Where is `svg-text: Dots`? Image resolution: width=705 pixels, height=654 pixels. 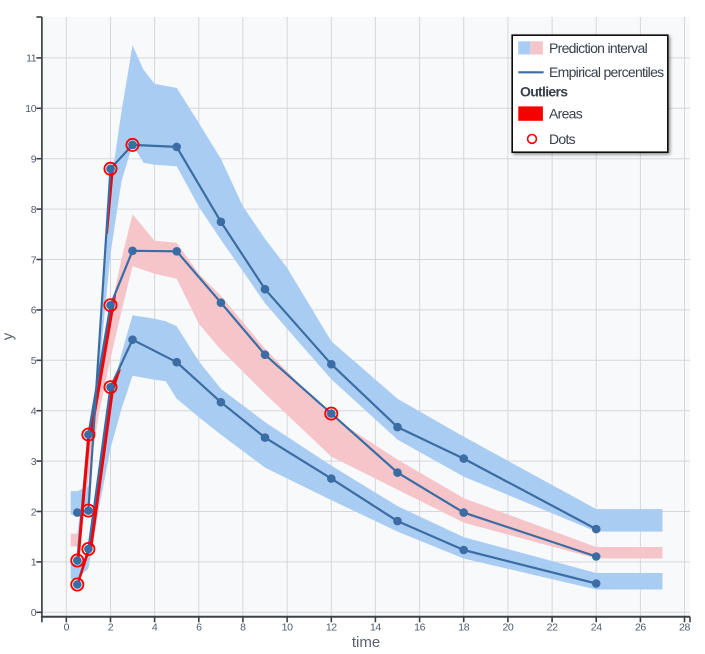
svg-text: Dots is located at coordinates (562, 139).